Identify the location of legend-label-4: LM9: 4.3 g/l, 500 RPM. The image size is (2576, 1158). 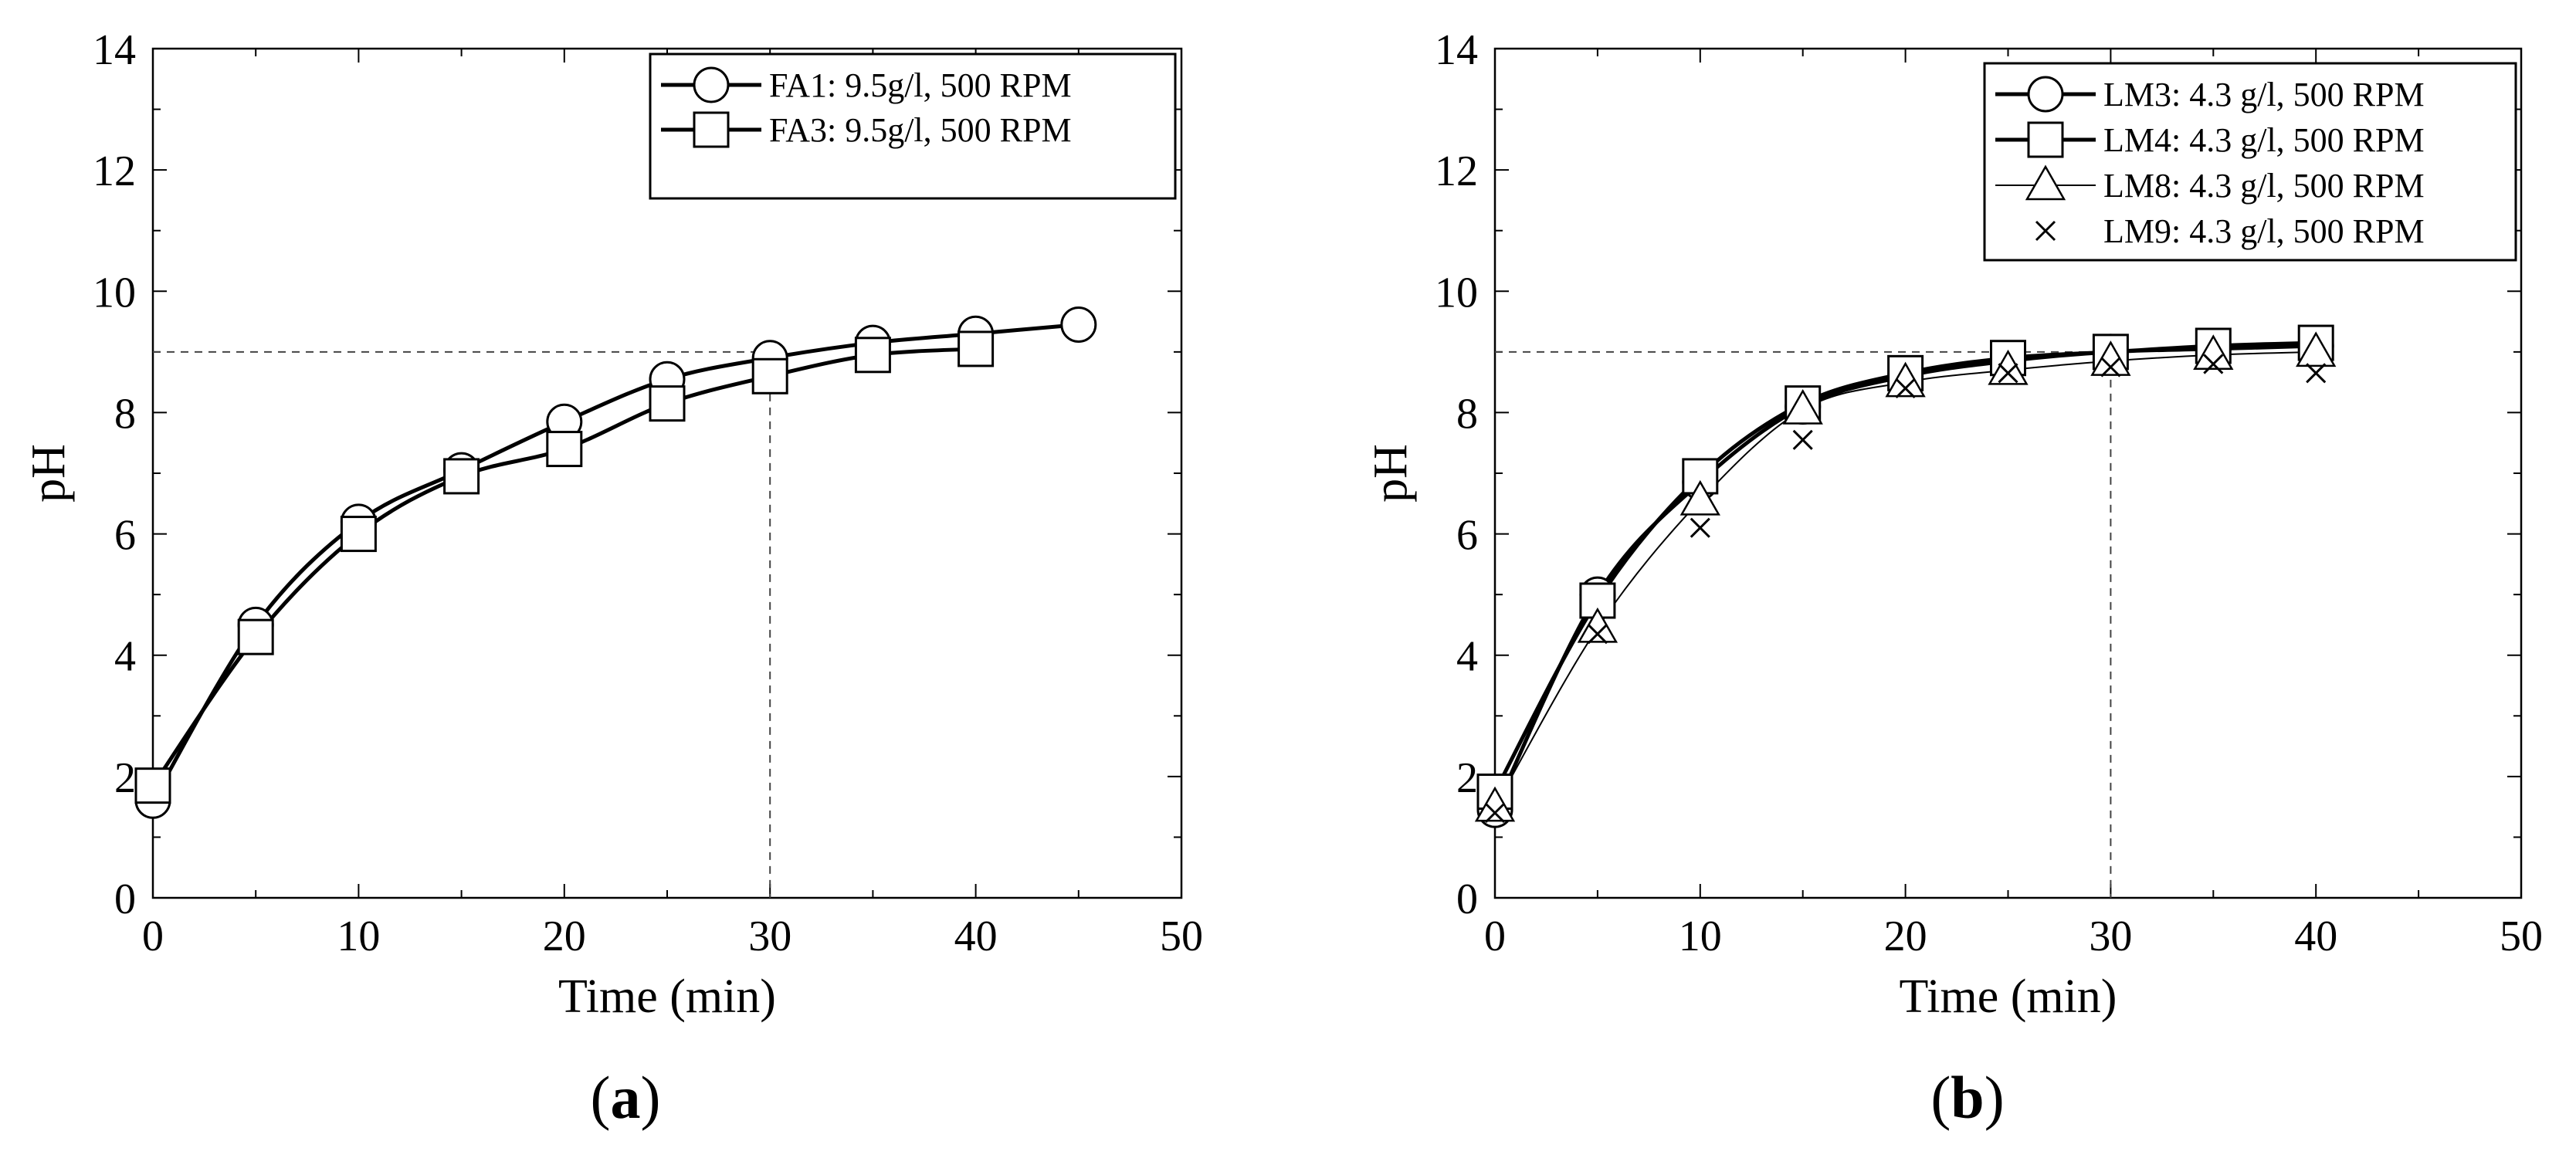
(2264, 231).